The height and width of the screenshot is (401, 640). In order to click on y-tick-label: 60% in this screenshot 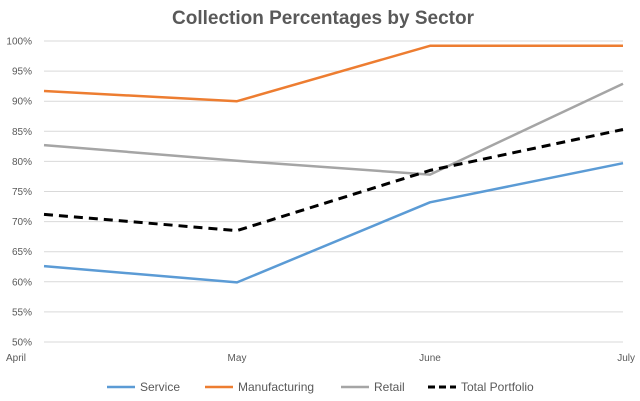, I will do `click(22, 282)`.